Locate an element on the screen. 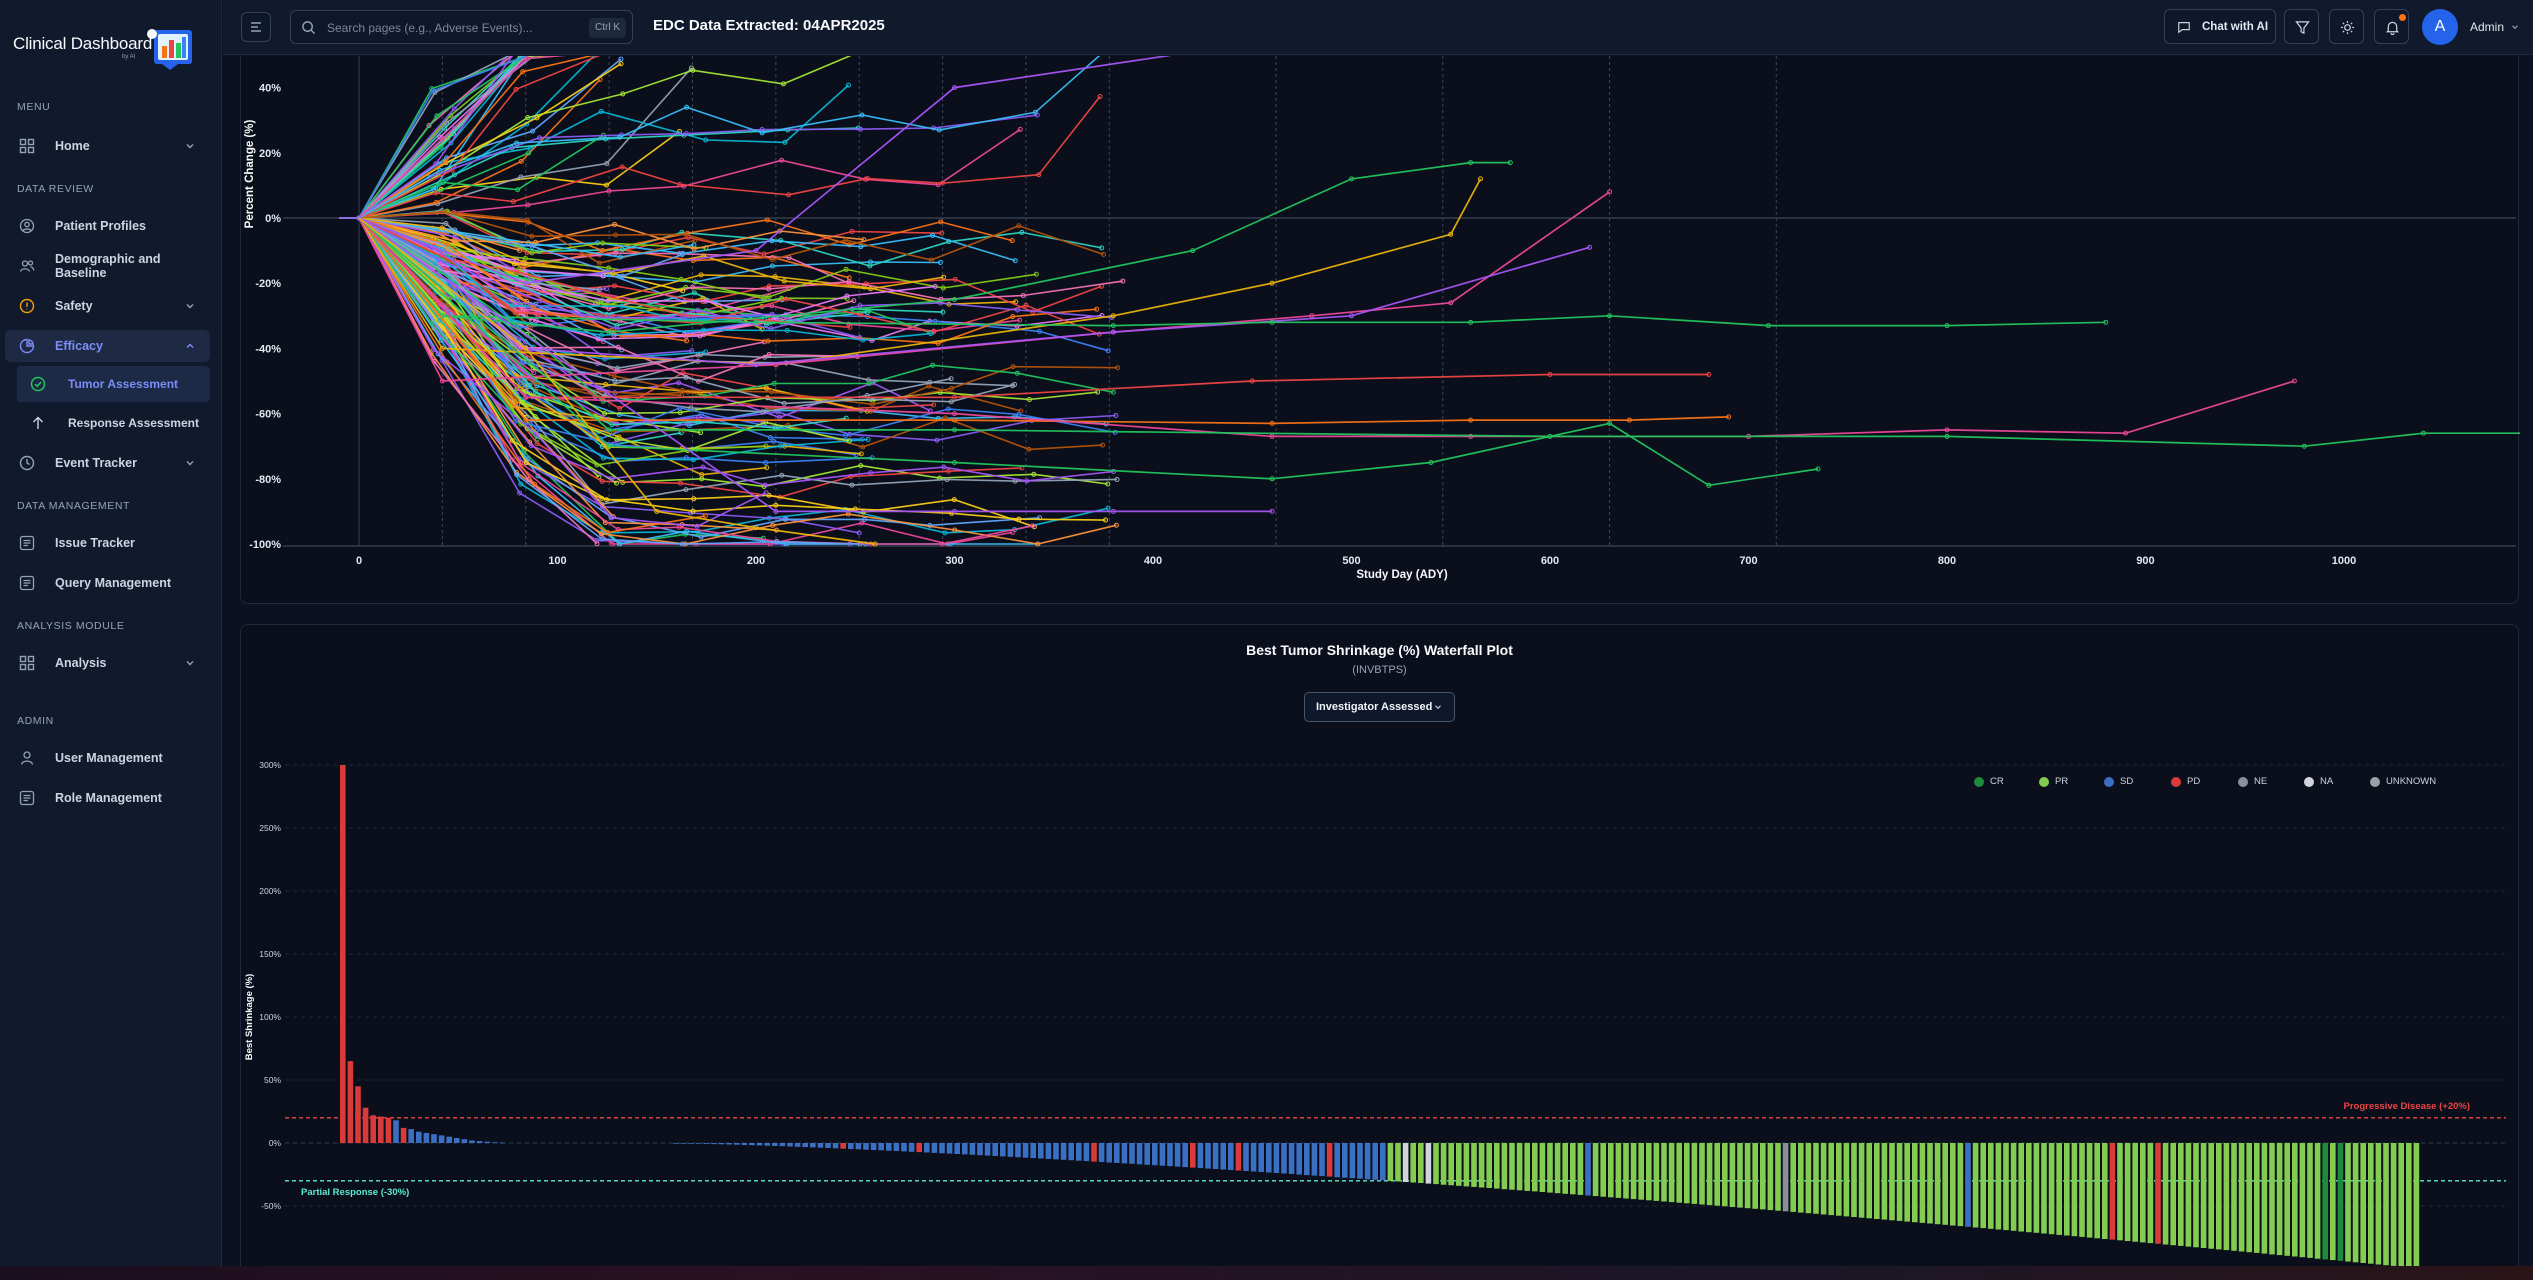 This screenshot has height=1280, width=2533. spider-y-axis-label: Percent Change (%) is located at coordinates (250, 174).